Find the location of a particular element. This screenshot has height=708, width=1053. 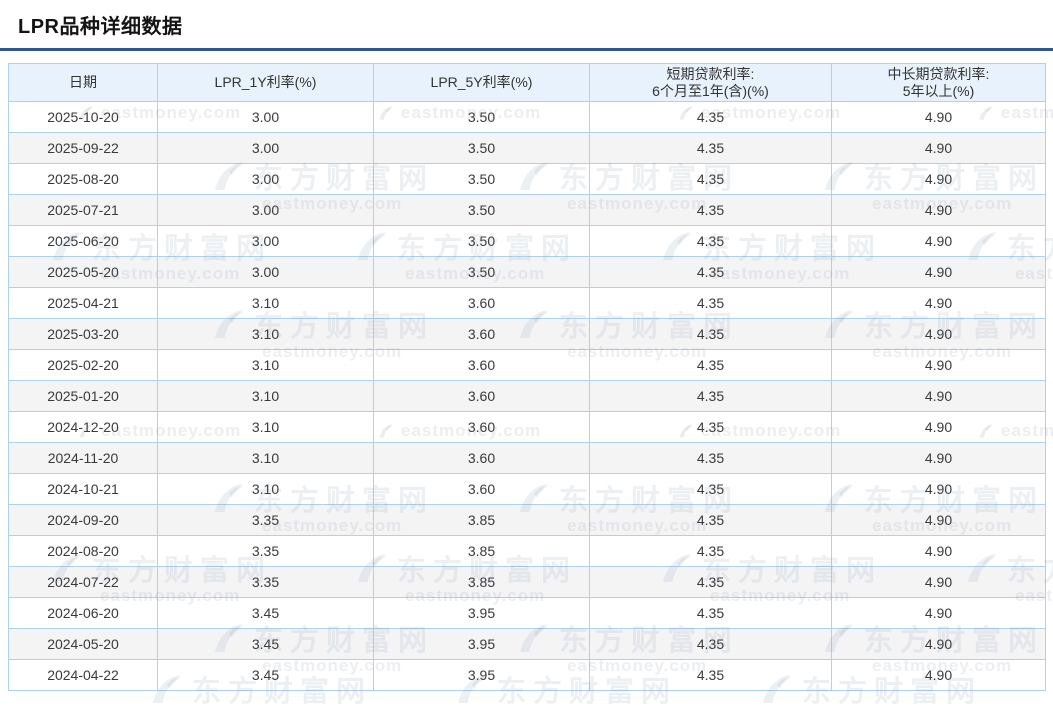

cell-date: 2024-09-20 is located at coordinates (83, 520).